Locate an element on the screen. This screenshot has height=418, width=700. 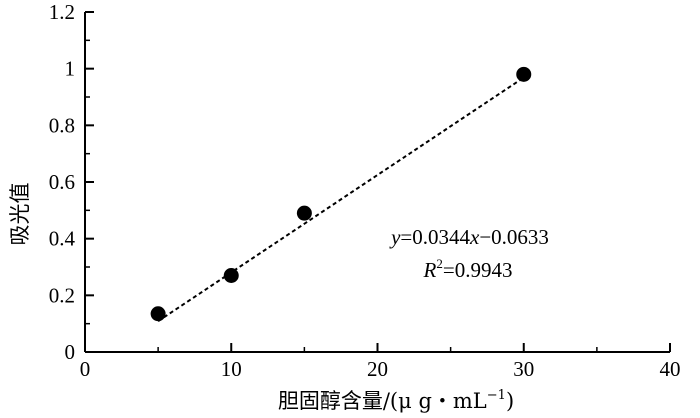
equation-y: y is located at coordinates (395, 237).